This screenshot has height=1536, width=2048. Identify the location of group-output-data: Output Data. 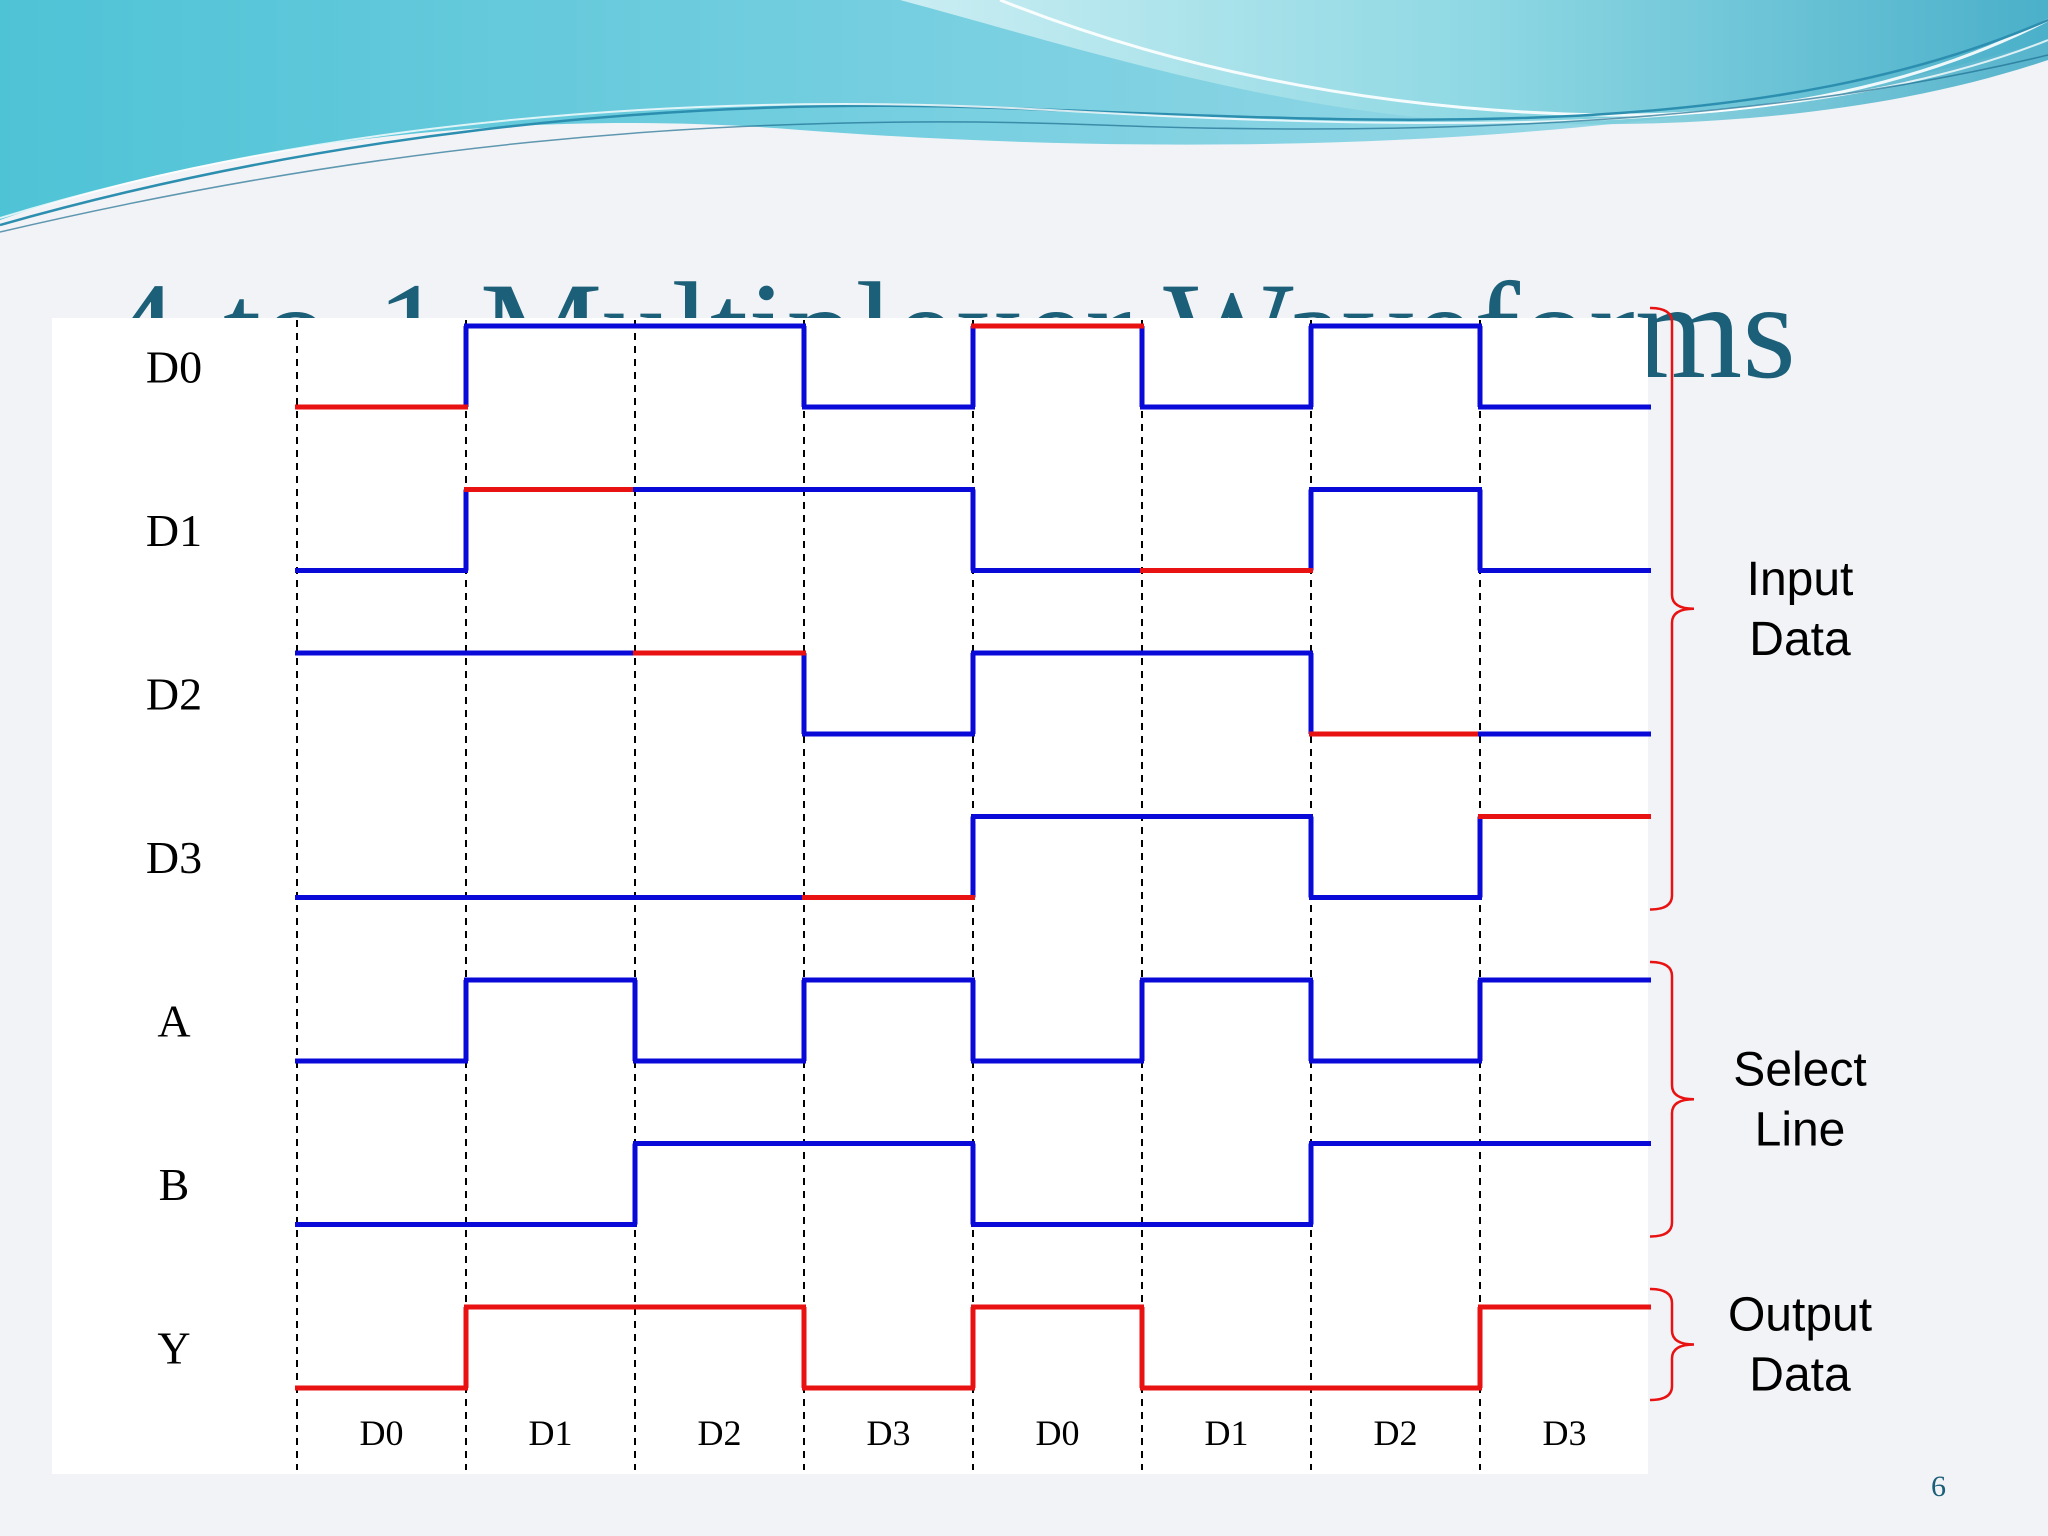
(1760, 1344).